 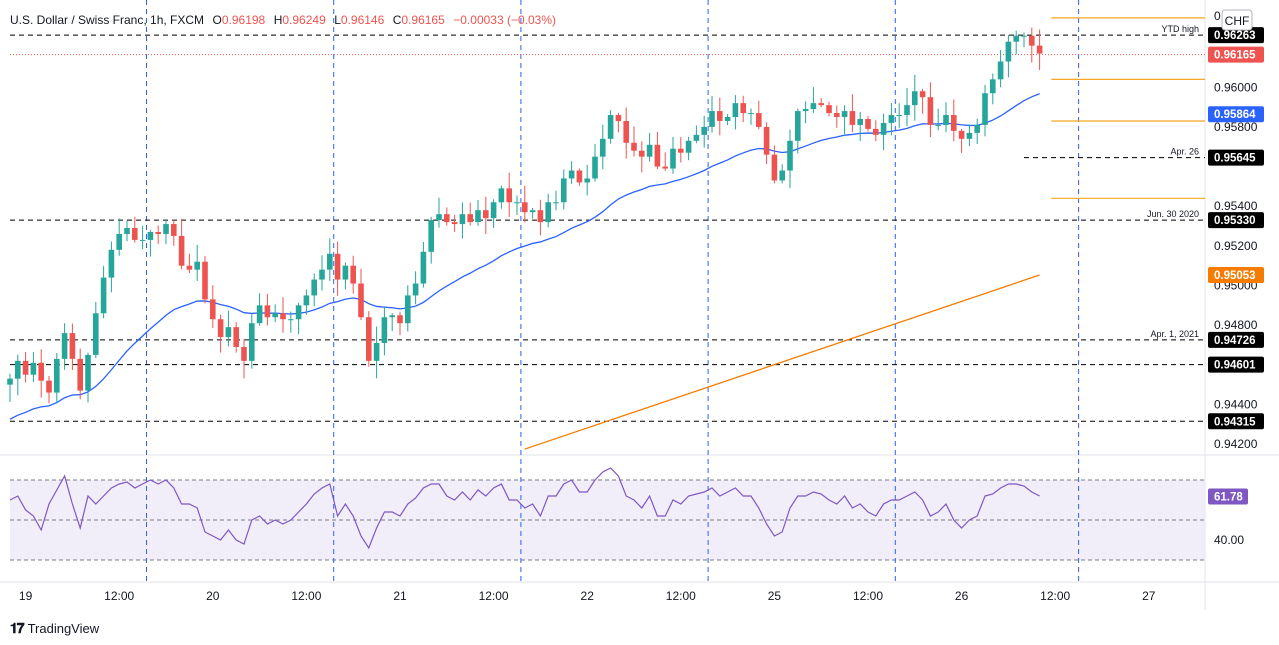 I want to click on close-value: 0.96165, so click(x=423, y=20).